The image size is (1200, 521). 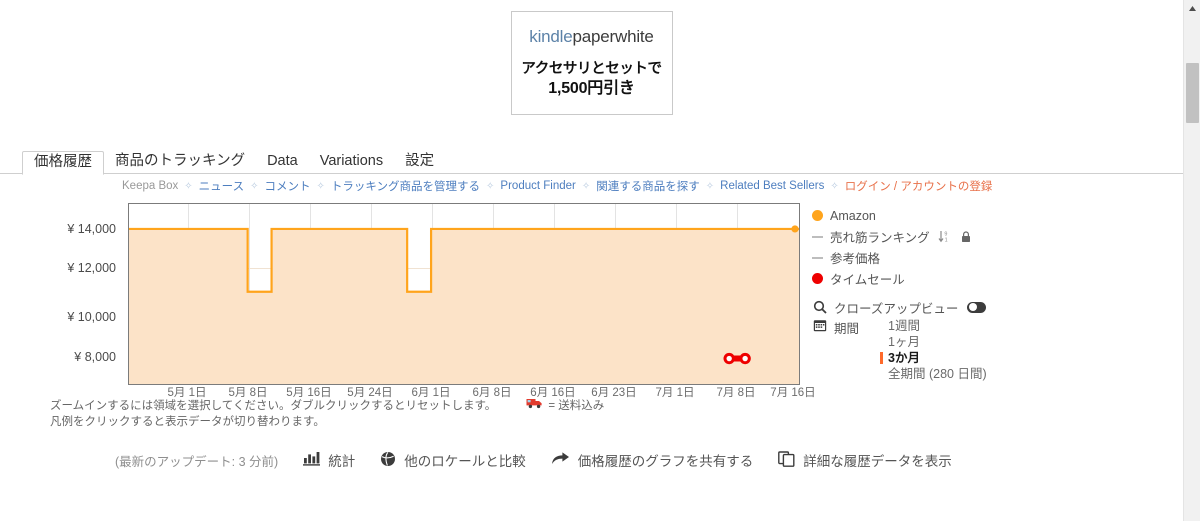 I want to click on range-option-1week: 1週間, so click(x=904, y=326).